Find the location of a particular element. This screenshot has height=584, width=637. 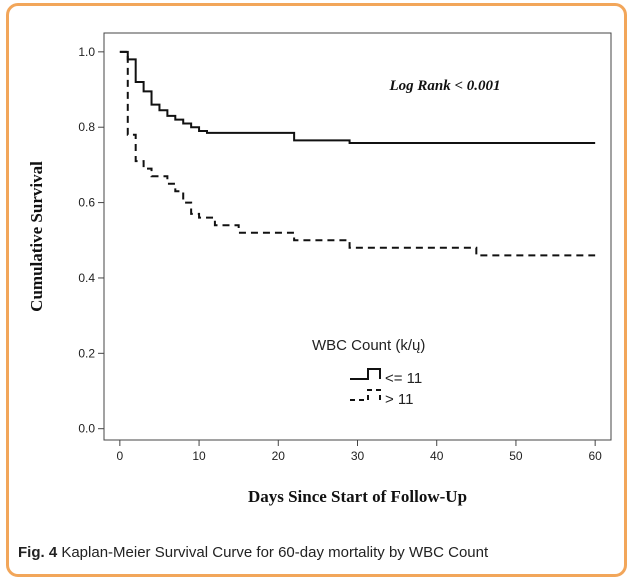

x-tick-label: 50 is located at coordinates (516, 456).